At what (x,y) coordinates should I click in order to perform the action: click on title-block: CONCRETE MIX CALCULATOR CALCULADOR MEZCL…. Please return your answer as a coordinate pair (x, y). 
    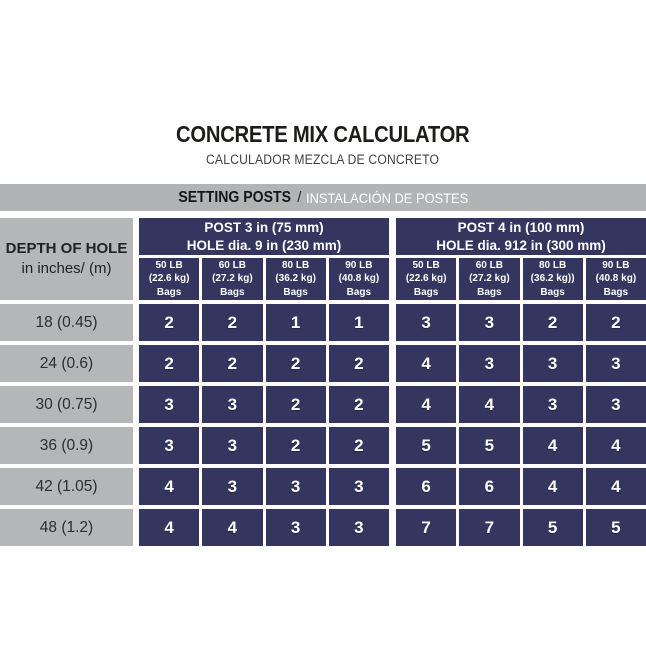
    Looking at the image, I should click on (323, 145).